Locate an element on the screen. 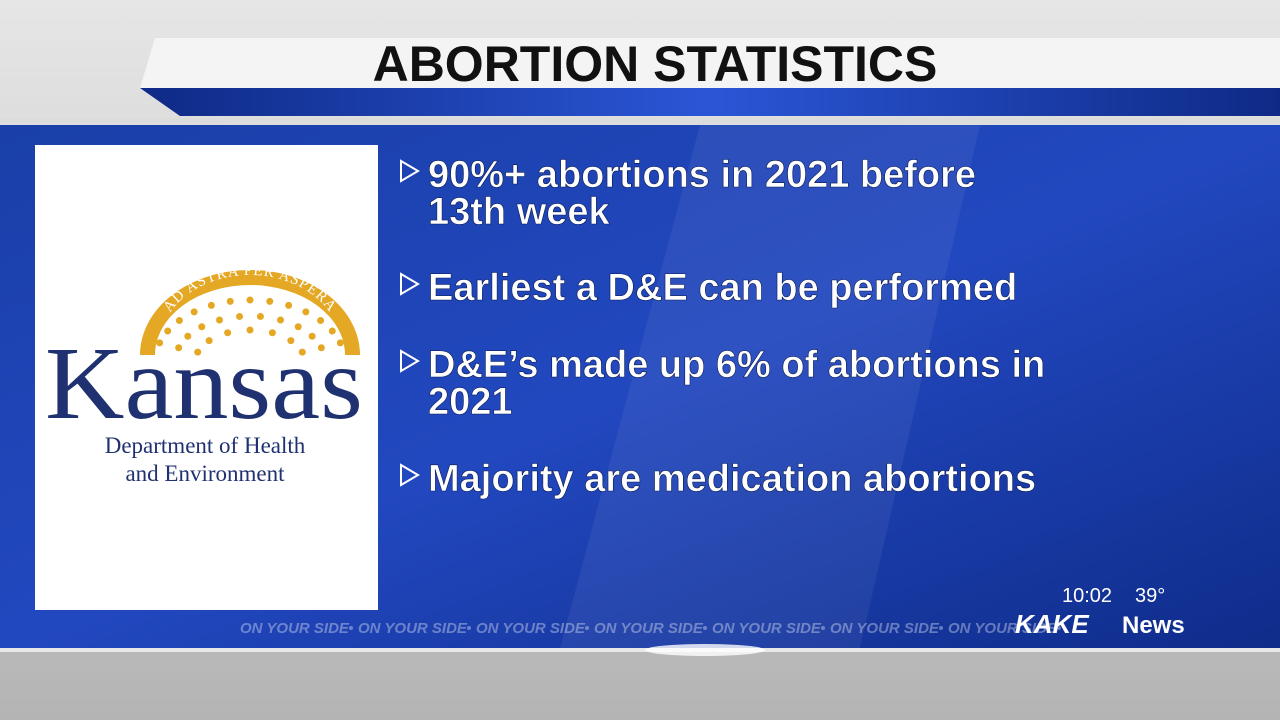 Image resolution: width=1280 pixels, height=720 pixels. bullet-text: 13th week is located at coordinates (519, 212).